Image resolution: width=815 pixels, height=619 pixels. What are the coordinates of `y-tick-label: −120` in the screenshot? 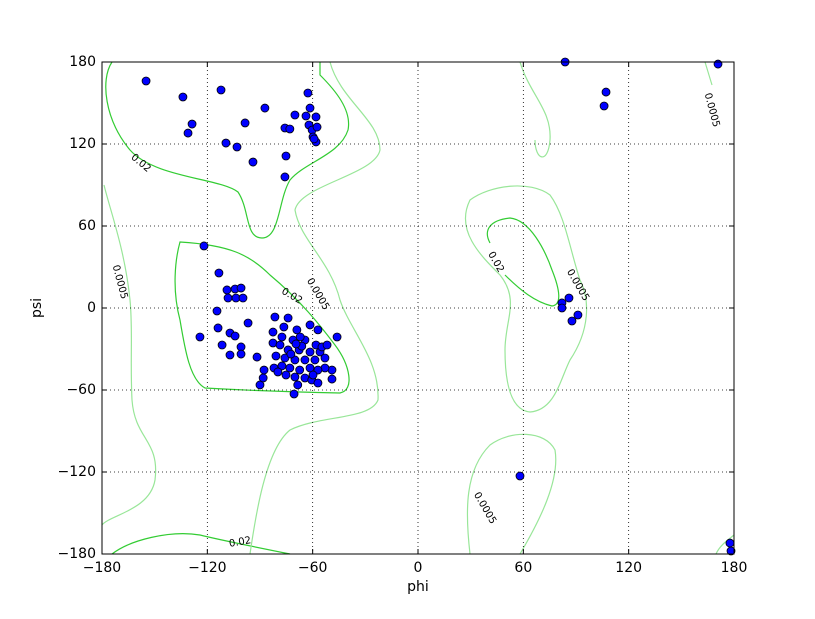 It's located at (77, 472).